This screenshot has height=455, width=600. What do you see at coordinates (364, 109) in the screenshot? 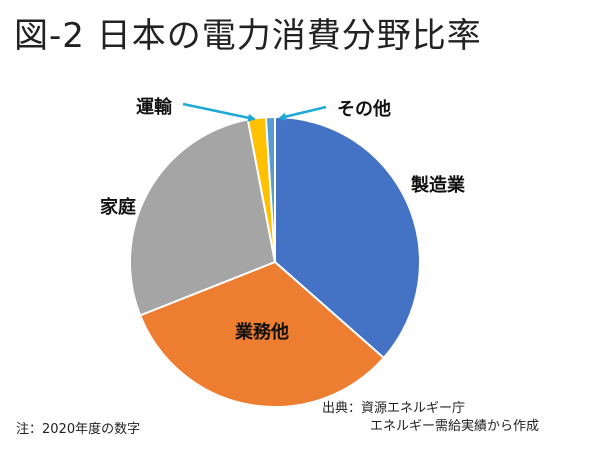
I see `label-other: その他` at bounding box center [364, 109].